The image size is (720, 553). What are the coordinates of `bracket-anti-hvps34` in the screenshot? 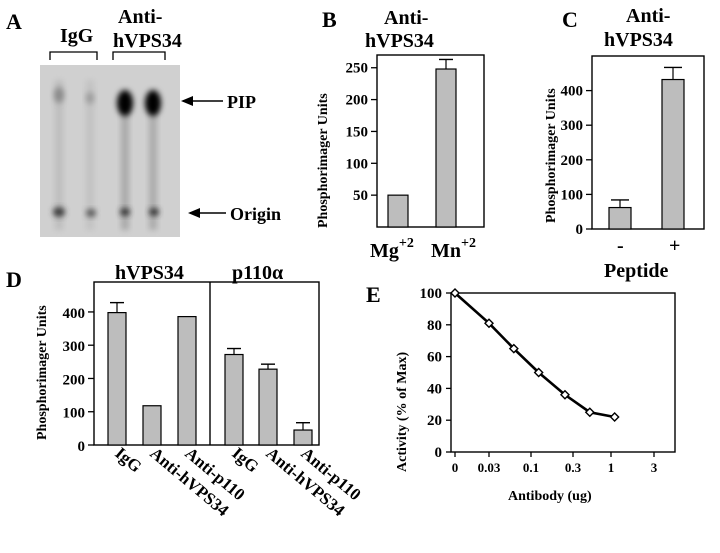 It's located at (139, 55).